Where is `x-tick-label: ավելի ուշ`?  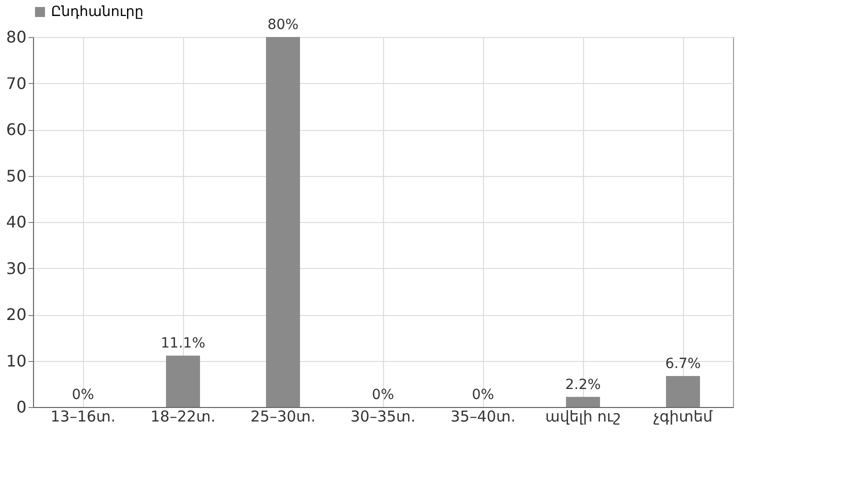 x-tick-label: ավելի ուշ is located at coordinates (583, 417).